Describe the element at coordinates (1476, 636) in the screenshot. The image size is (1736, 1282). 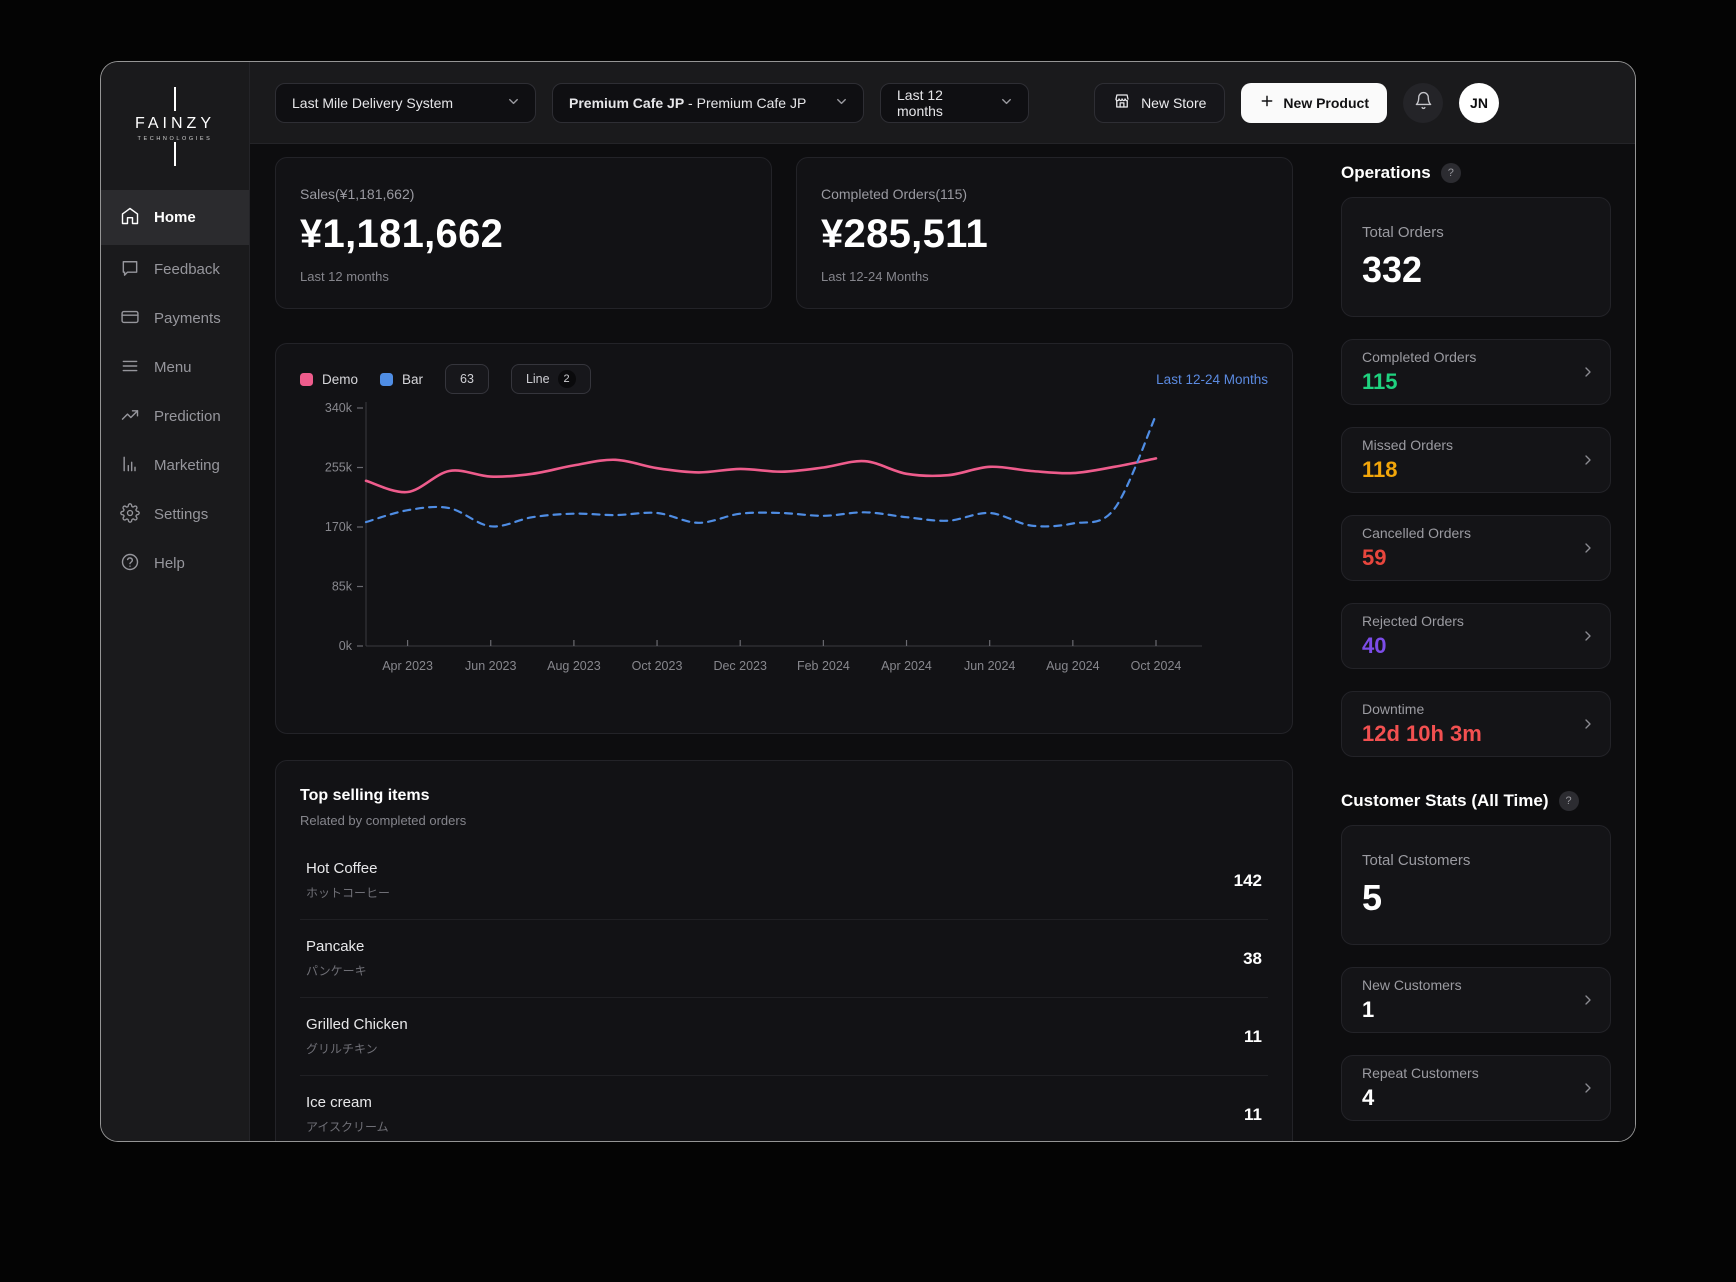
I see `rejected-orders-card: Rejected Orders 40` at that location.